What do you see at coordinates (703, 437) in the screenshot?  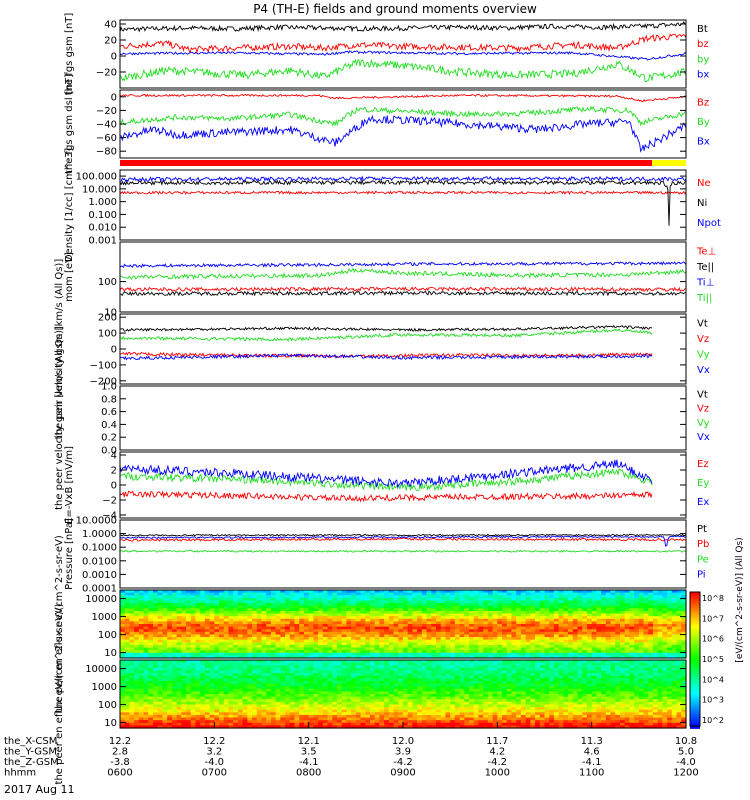 I see `legend-Vx: Vx` at bounding box center [703, 437].